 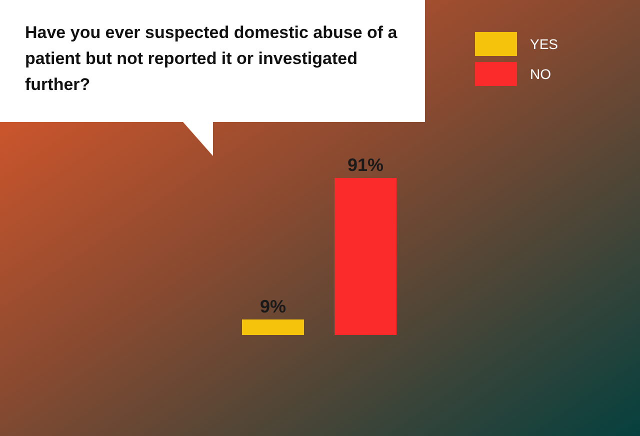 I want to click on chart-title: Have you ever suspected domestic abuse of a patient but not reported it or investigated further?, so click(x=211, y=58).